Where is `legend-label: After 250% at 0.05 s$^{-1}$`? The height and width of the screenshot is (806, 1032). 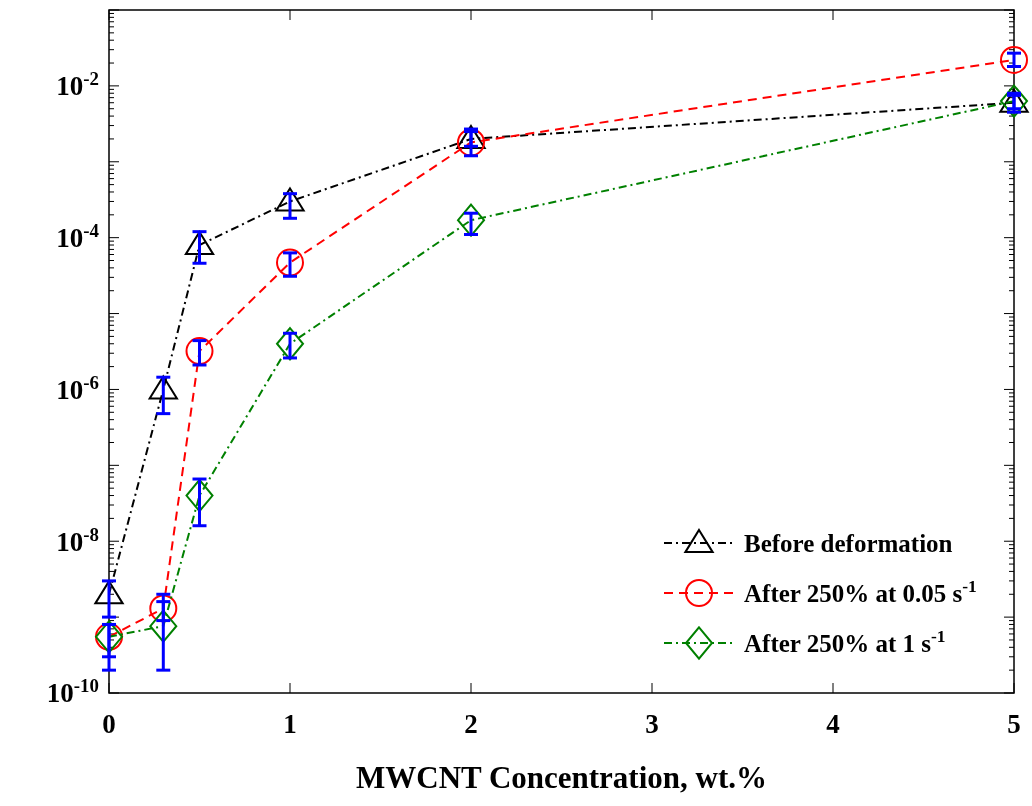
legend-label: After 250% at 0.05 s$^{-1}$ is located at coordinates (860, 591).